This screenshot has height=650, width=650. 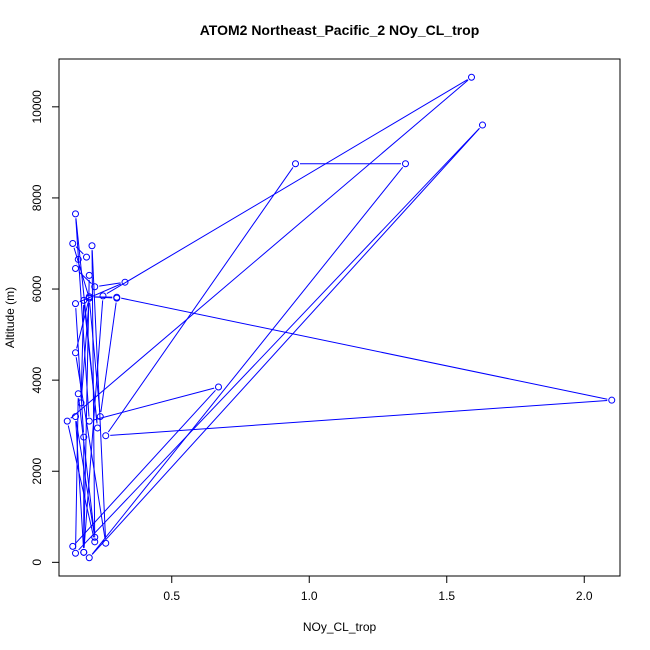 I want to click on y-tick-label: 6000, so click(x=37, y=288).